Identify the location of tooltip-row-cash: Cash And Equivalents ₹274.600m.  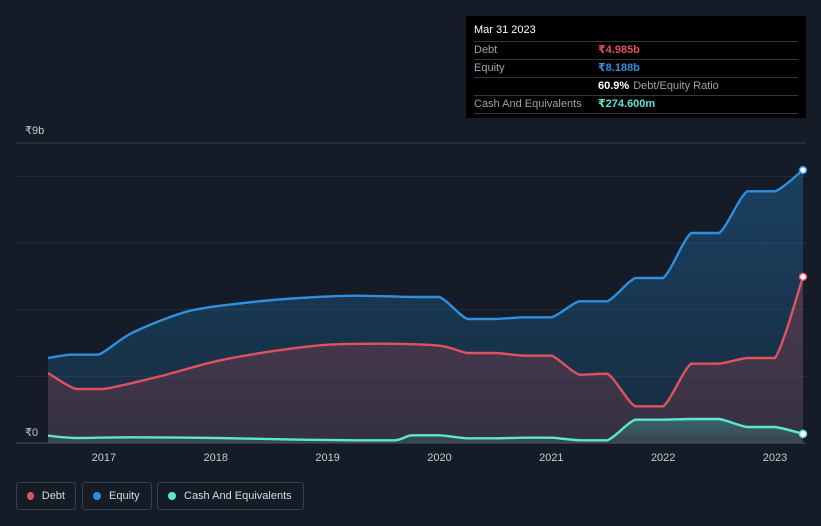
(636, 105).